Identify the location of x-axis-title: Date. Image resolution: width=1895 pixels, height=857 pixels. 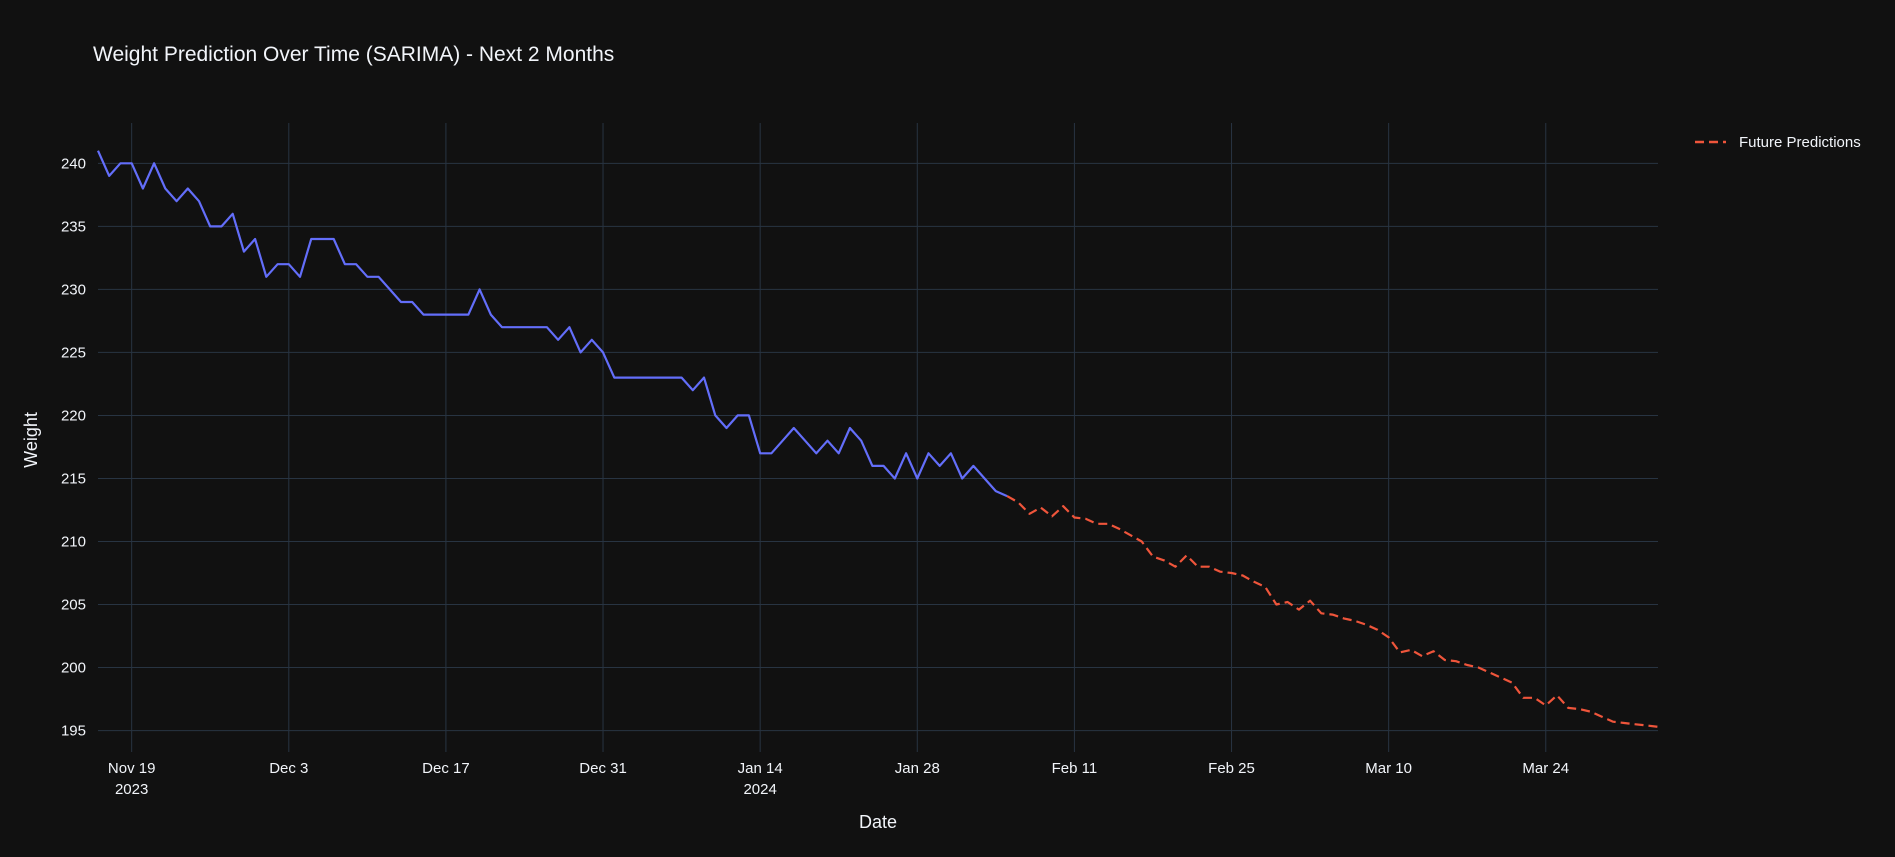
(878, 822).